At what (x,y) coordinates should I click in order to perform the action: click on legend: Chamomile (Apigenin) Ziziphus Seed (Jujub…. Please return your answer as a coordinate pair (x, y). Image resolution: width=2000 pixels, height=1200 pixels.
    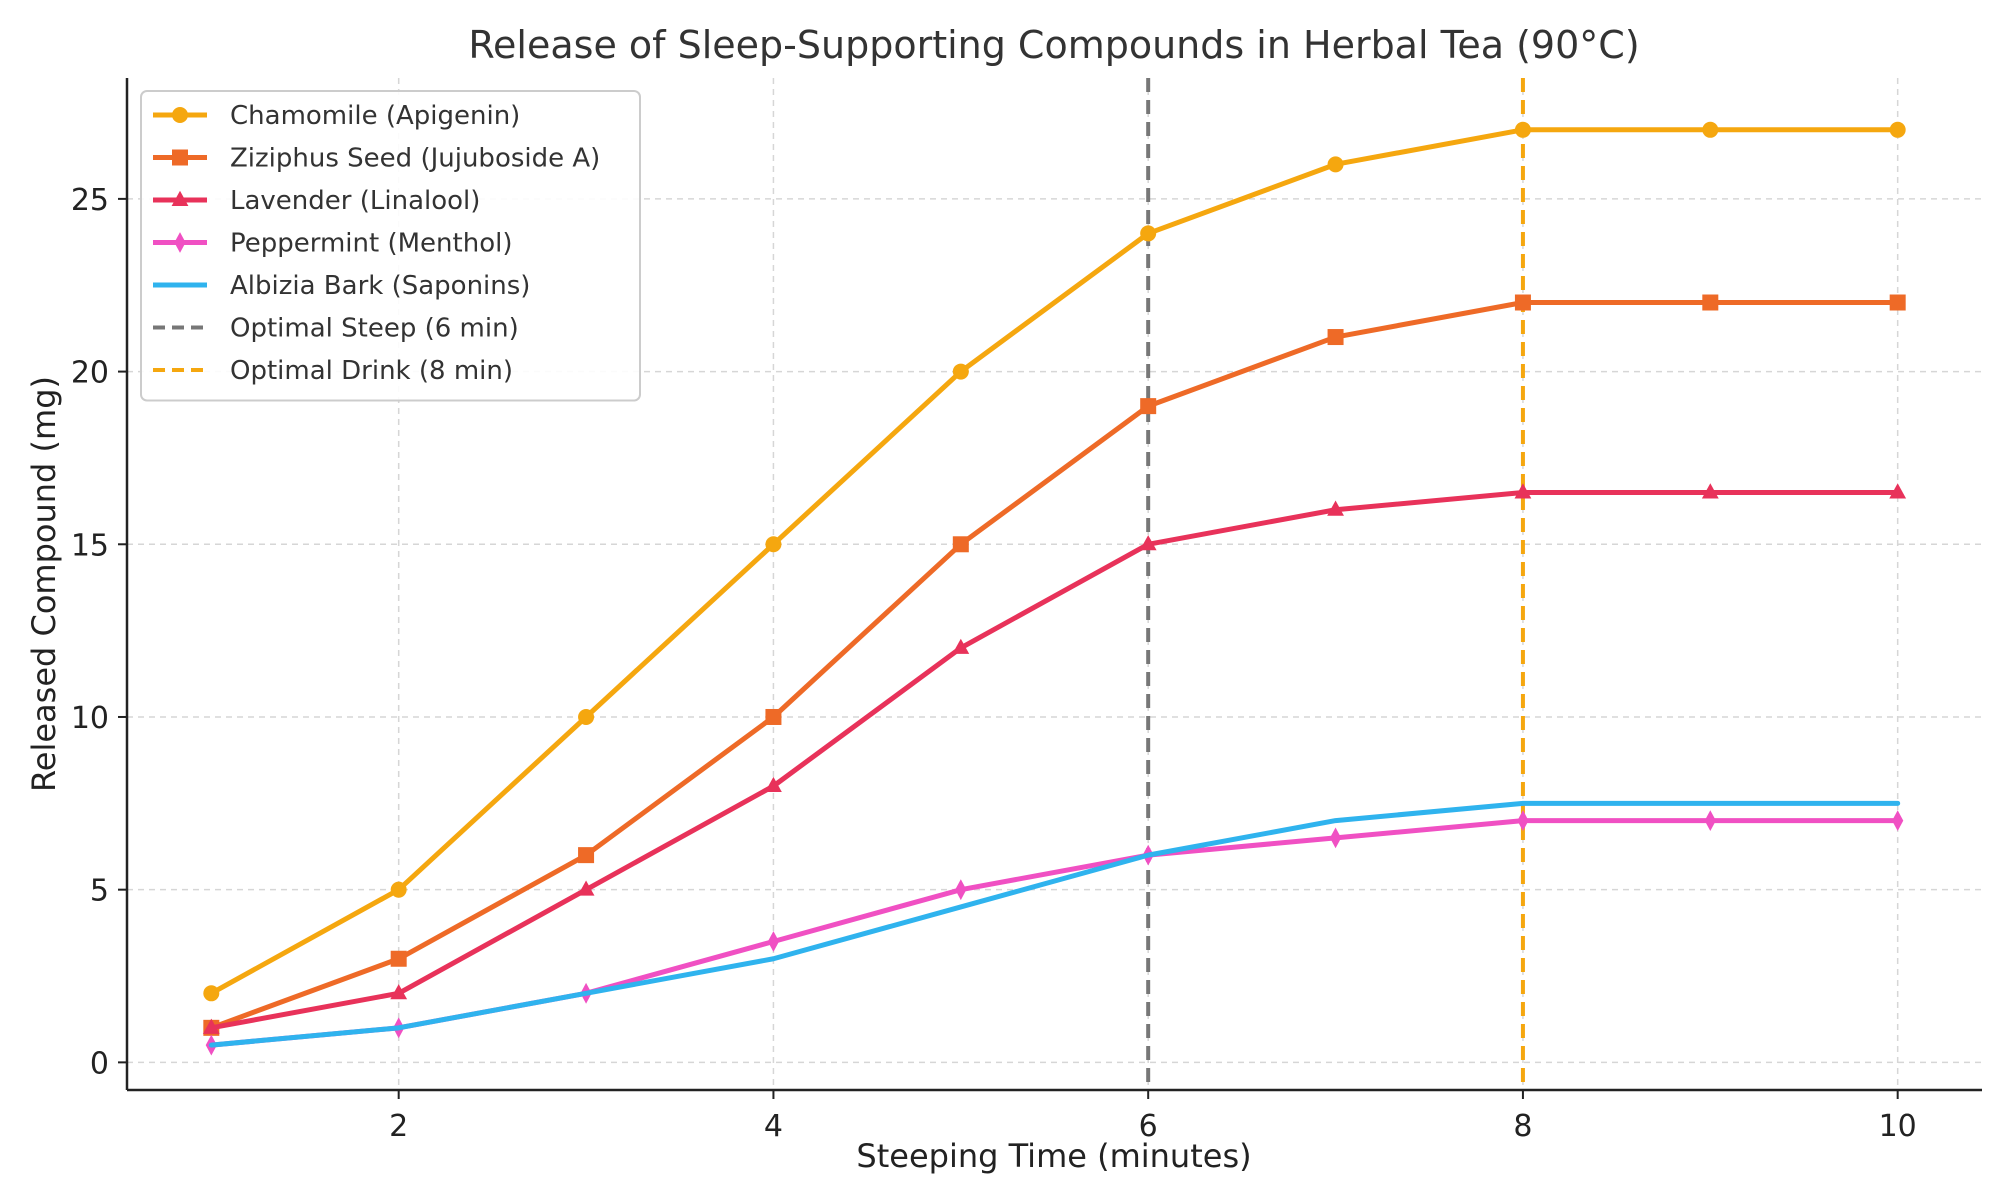
    Looking at the image, I should click on (390, 246).